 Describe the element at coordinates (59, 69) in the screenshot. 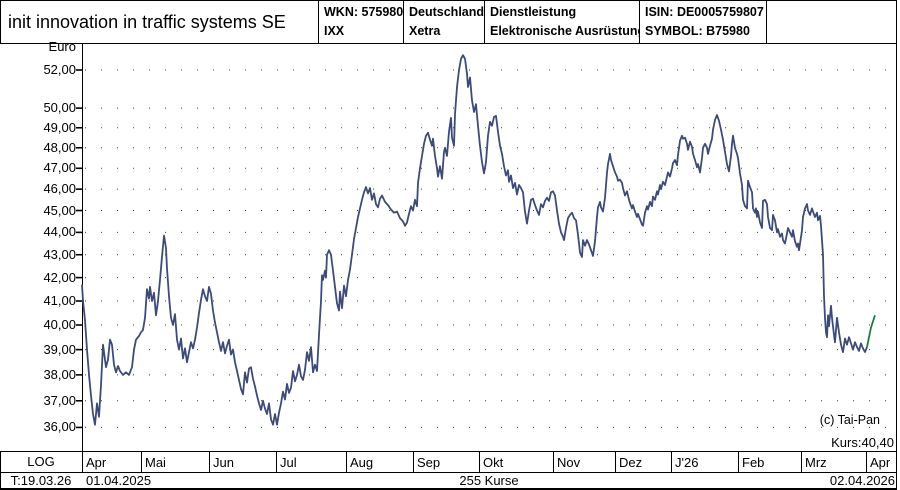

I see `y-axis-label: 52,00` at that location.